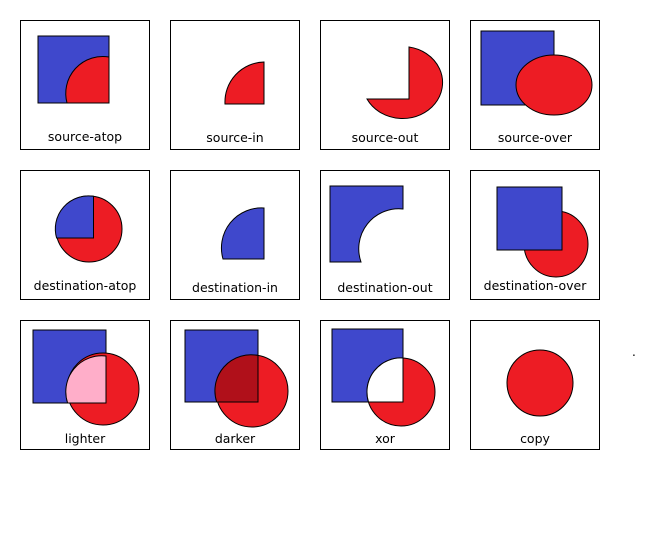  I want to click on darker-graphic, so click(236, 378).